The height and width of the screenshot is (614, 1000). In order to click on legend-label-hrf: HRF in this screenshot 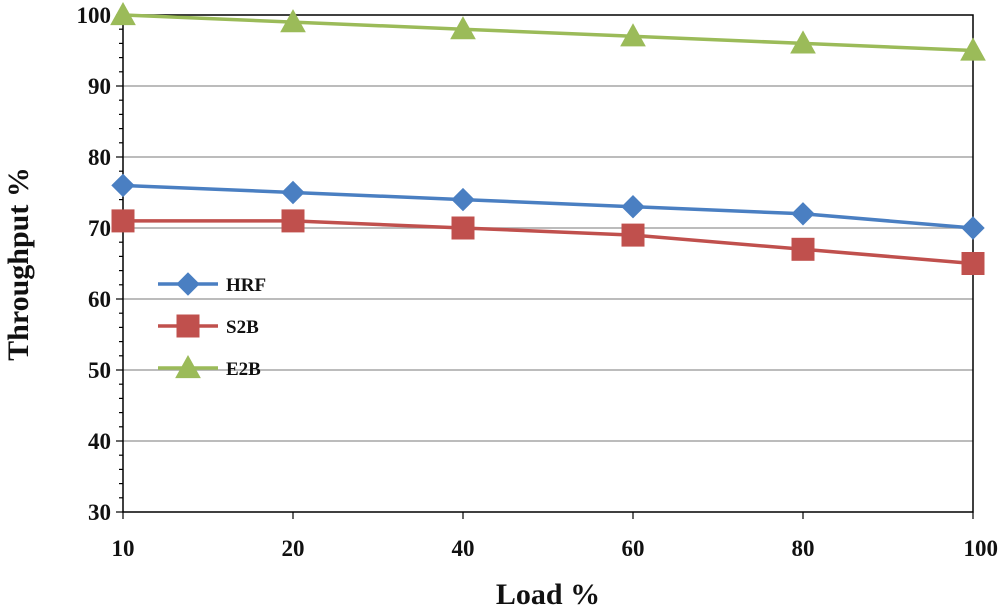, I will do `click(246, 285)`.